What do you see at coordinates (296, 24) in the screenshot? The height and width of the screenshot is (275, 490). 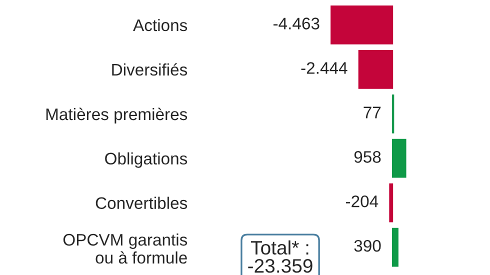 I see `data-label: -4.463` at bounding box center [296, 24].